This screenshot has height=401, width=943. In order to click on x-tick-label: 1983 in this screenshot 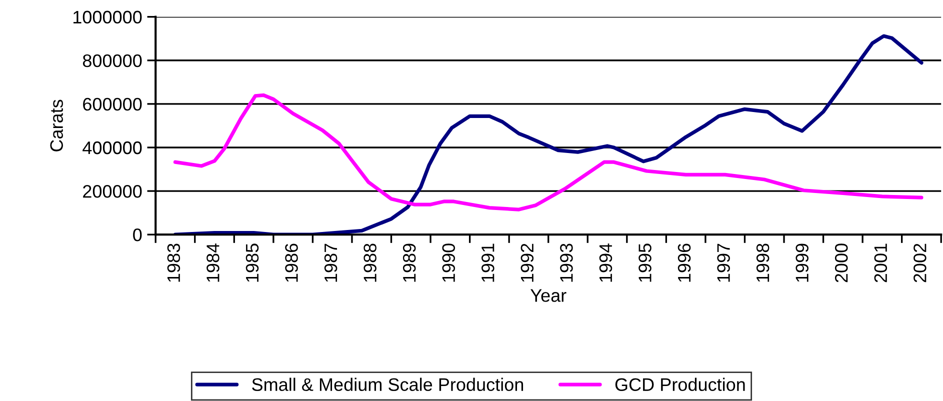, I will do `click(173, 263)`.